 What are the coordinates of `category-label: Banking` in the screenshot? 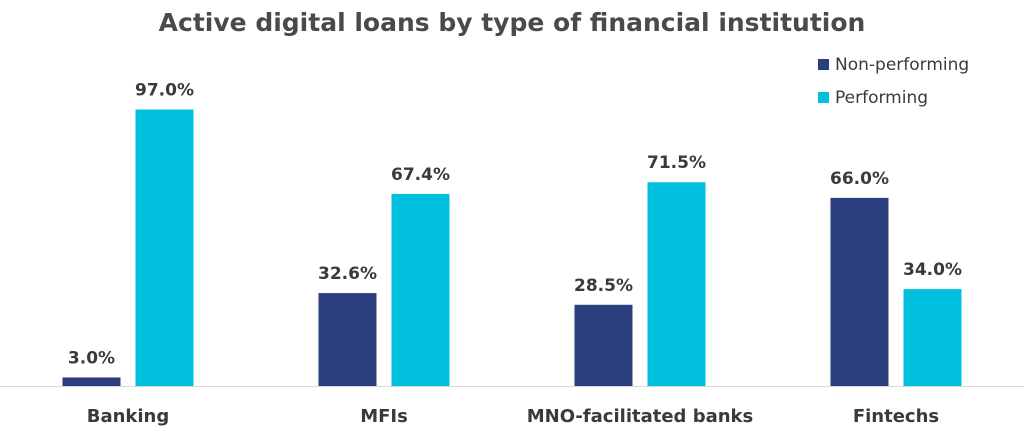 It's located at (128, 416).